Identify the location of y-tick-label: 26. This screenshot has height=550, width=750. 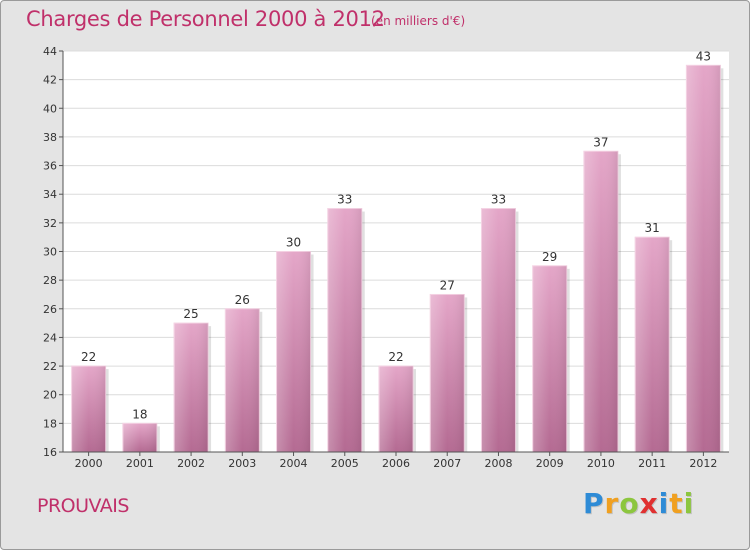
(50, 309).